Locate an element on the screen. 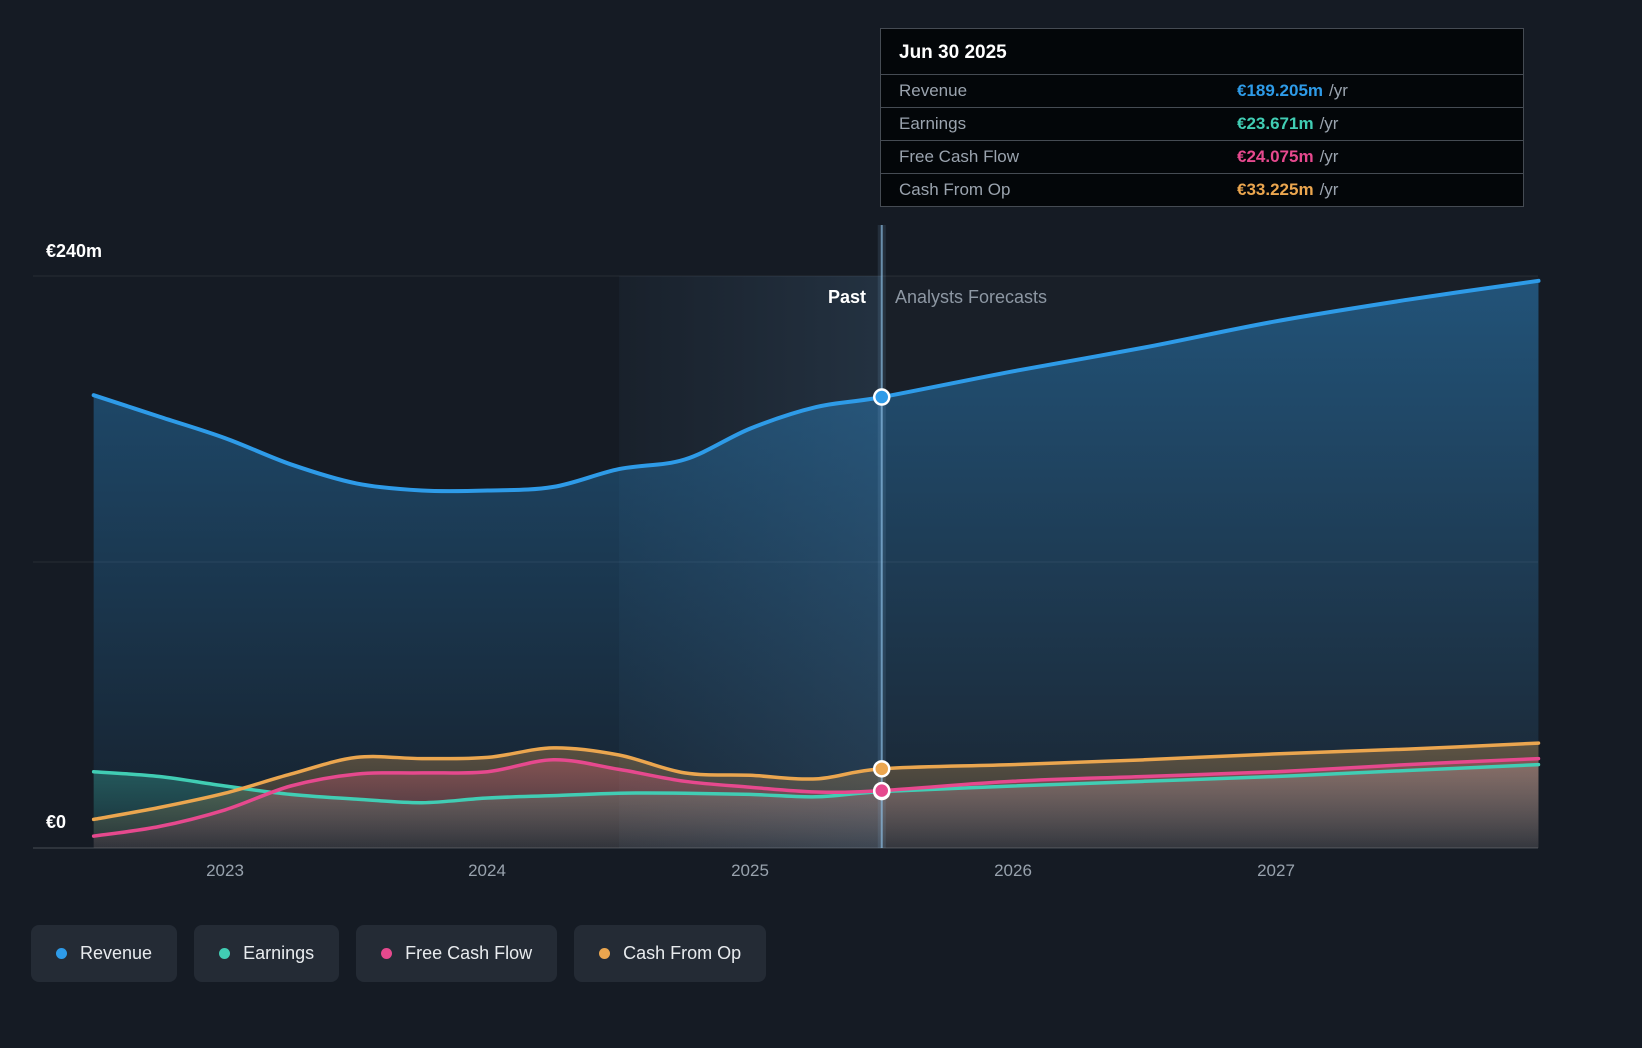 This screenshot has height=1048, width=1642. x-tick-2026: 2026 is located at coordinates (1013, 870).